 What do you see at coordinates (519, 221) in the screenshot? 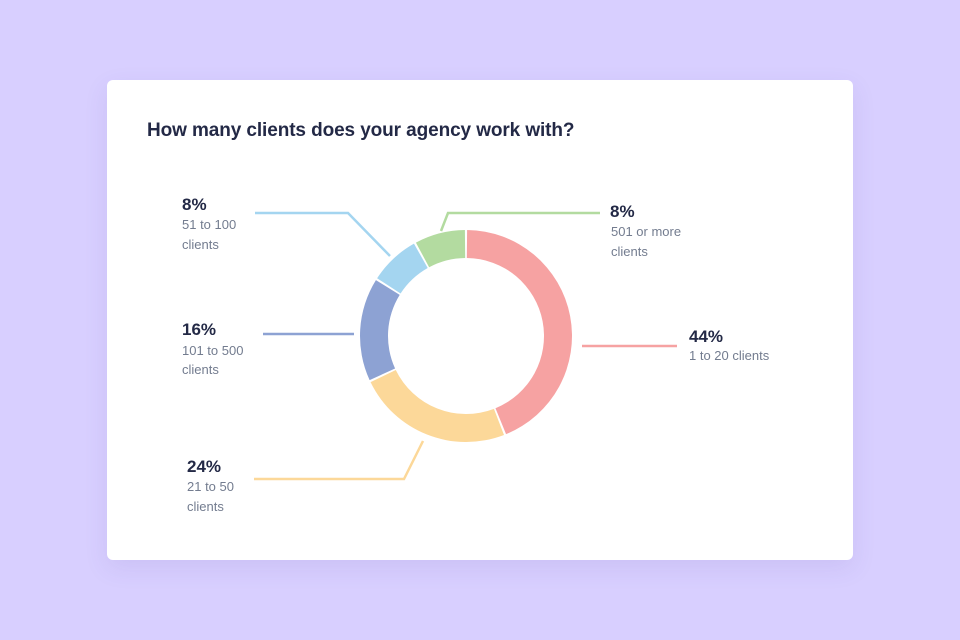
I see `leader-line-501-plus` at bounding box center [519, 221].